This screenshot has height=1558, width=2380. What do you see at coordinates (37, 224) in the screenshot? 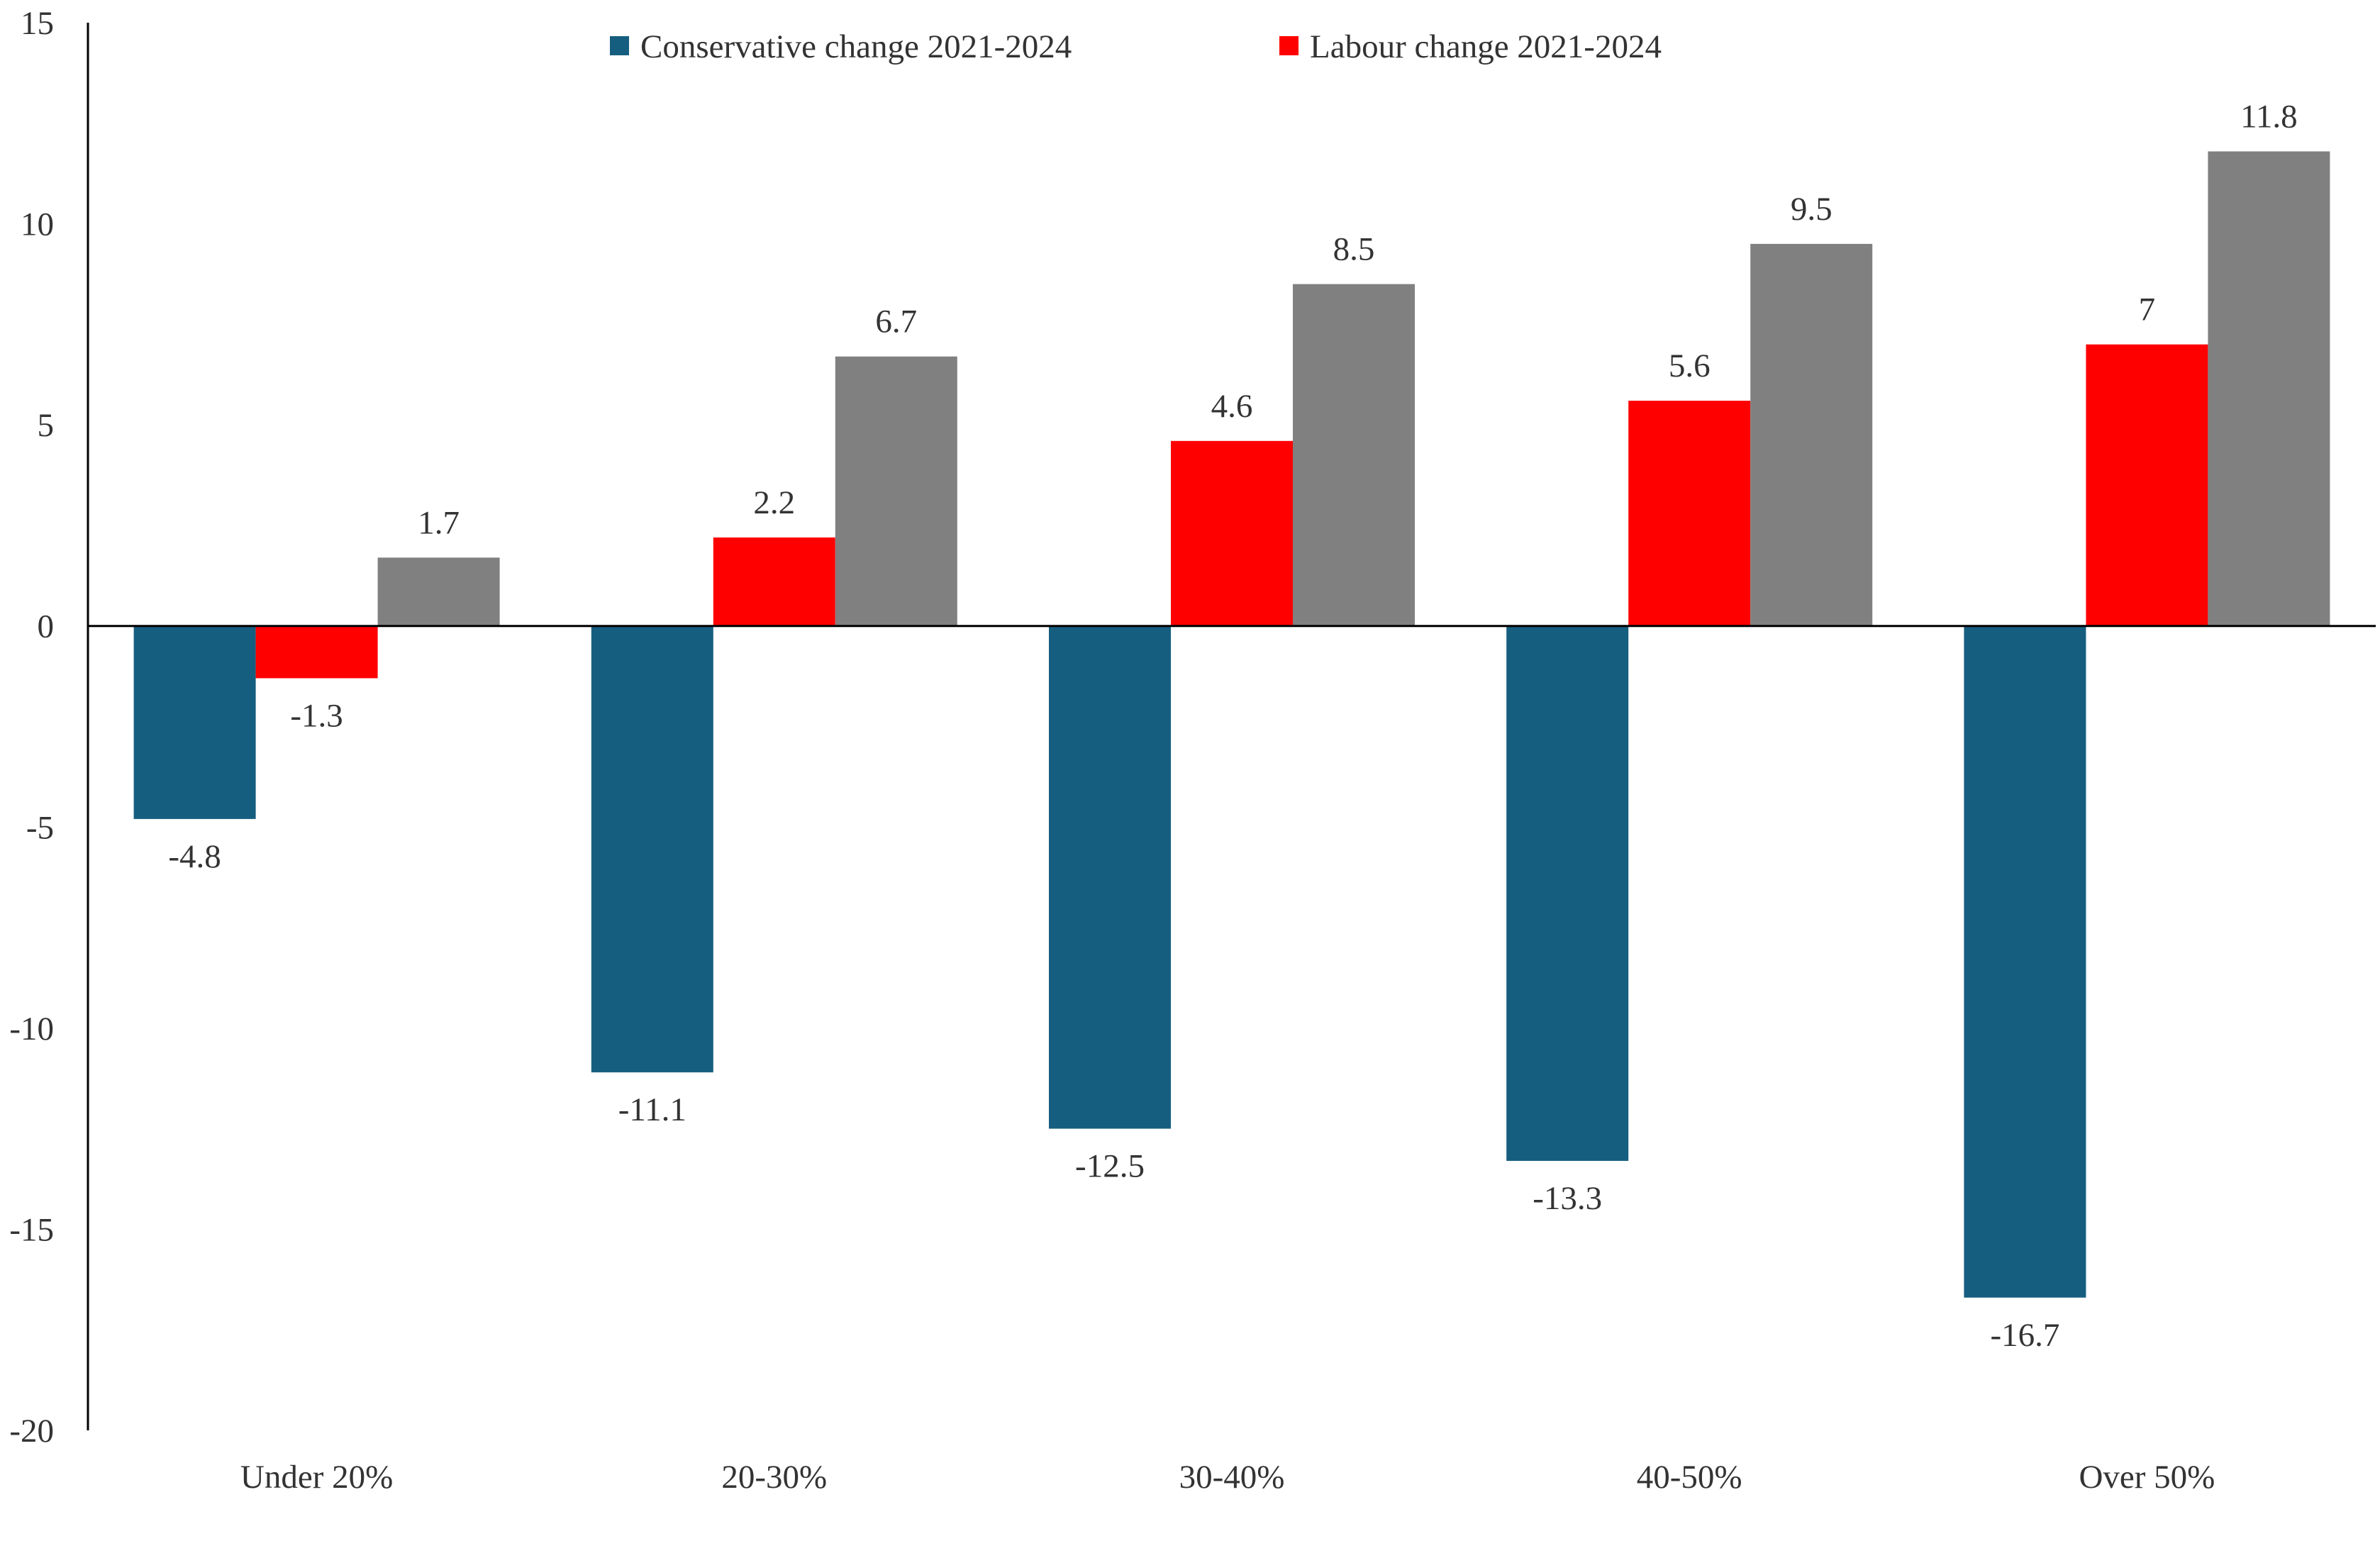
I see `y-tick-label-10: 10` at bounding box center [37, 224].